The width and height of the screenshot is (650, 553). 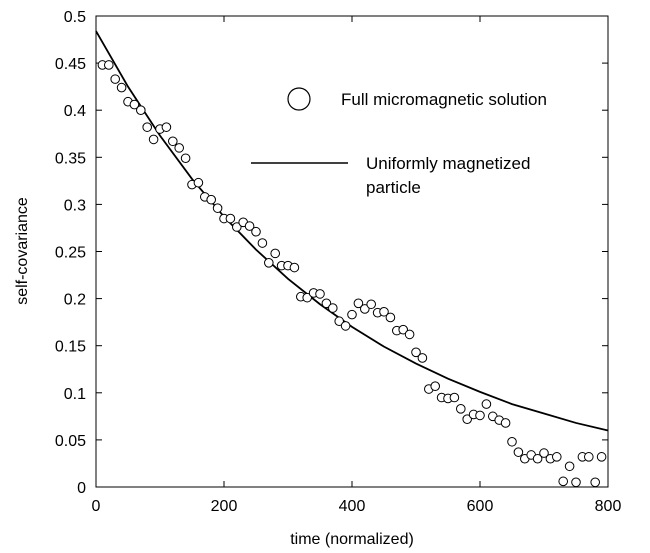 I want to click on legend-label-uniform-line2: particle, so click(x=393, y=187).